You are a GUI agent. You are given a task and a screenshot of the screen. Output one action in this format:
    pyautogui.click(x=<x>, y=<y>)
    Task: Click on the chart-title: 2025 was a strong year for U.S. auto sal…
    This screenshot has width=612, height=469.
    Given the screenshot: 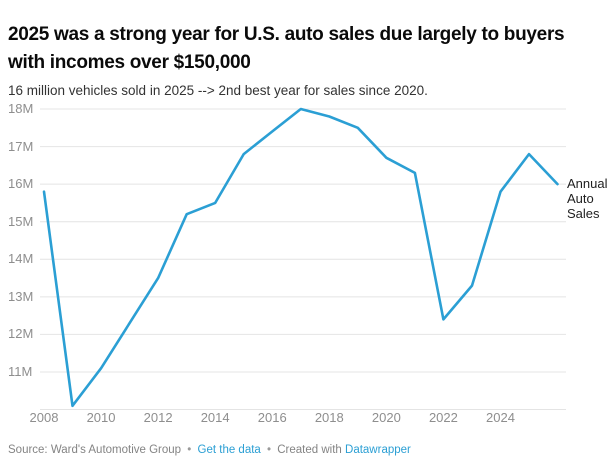 What is the action you would take?
    pyautogui.click(x=286, y=48)
    